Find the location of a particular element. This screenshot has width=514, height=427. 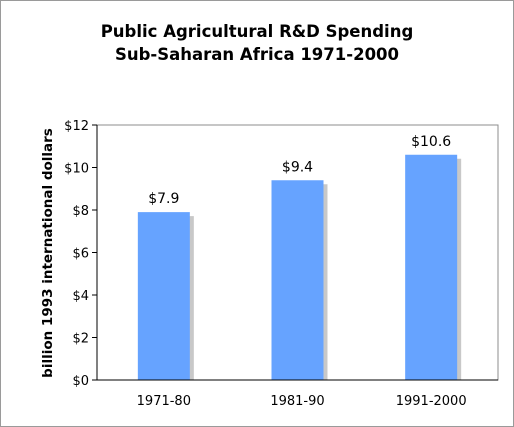

x-tick-label: 1991-2000 is located at coordinates (431, 401).